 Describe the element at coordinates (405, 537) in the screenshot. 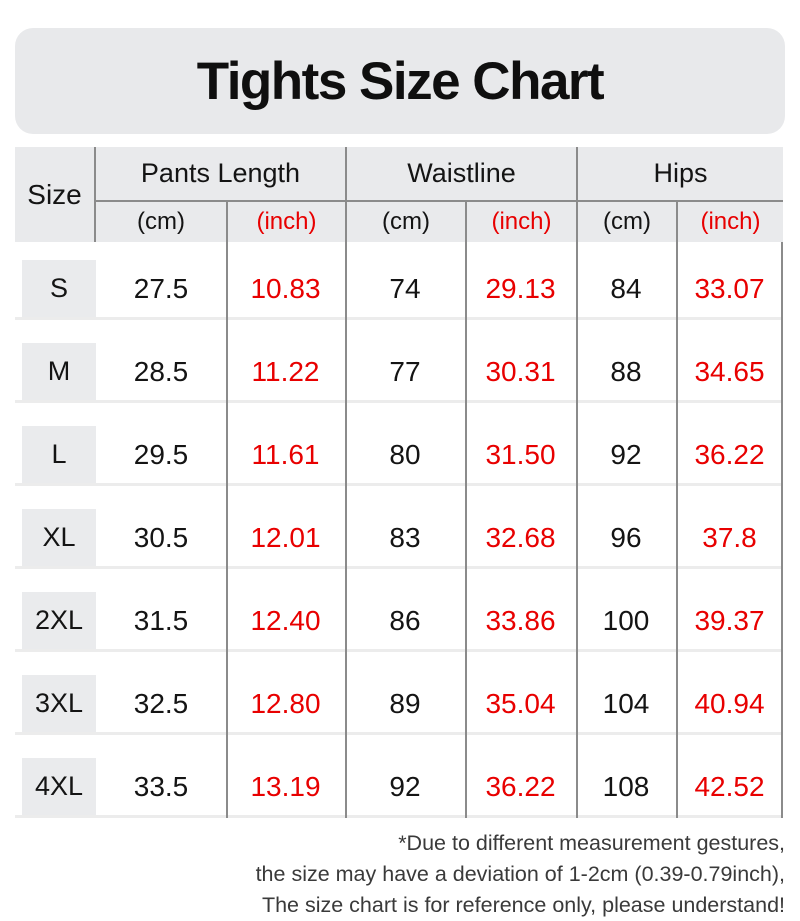

I see `waist-cm-value: 83` at that location.